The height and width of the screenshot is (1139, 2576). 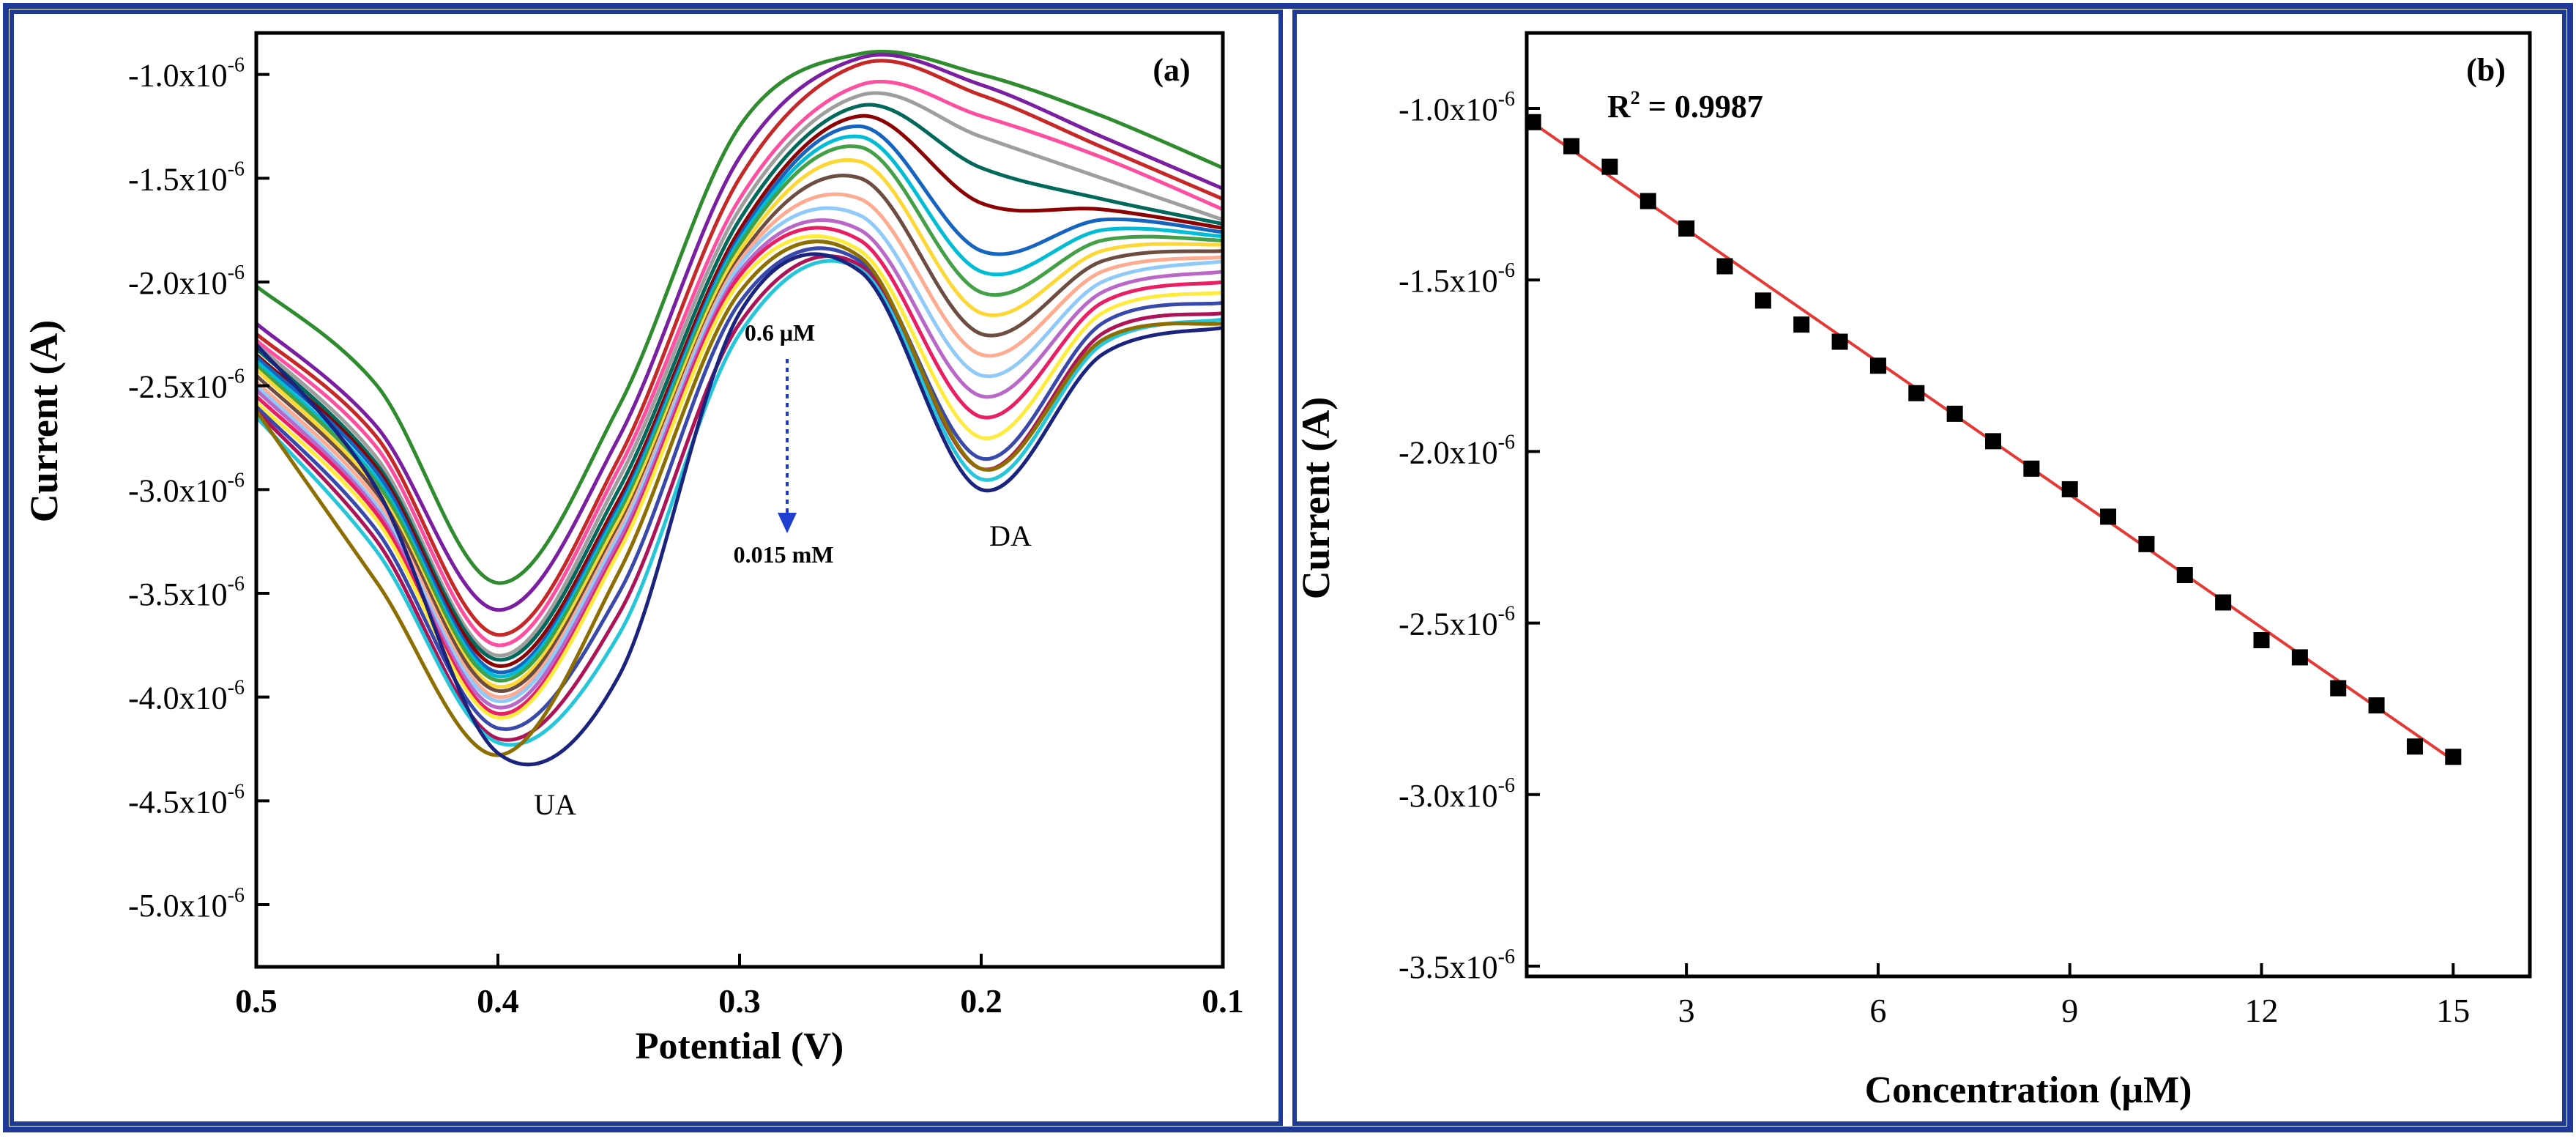 I want to click on arrow-start-label: 0.6 μM, so click(x=780, y=333).